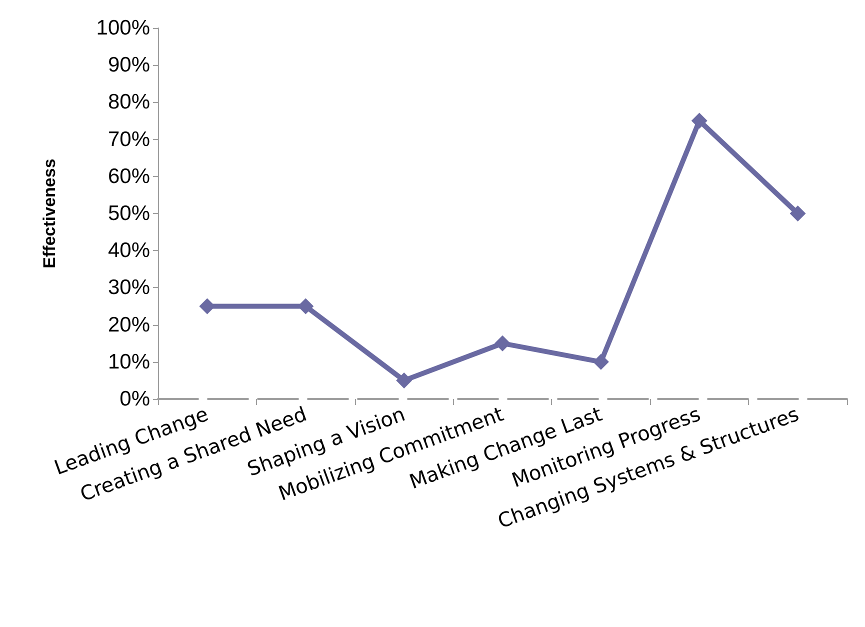 Image resolution: width=865 pixels, height=627 pixels. What do you see at coordinates (129, 250) in the screenshot?
I see `y-tick-label: 40%` at bounding box center [129, 250].